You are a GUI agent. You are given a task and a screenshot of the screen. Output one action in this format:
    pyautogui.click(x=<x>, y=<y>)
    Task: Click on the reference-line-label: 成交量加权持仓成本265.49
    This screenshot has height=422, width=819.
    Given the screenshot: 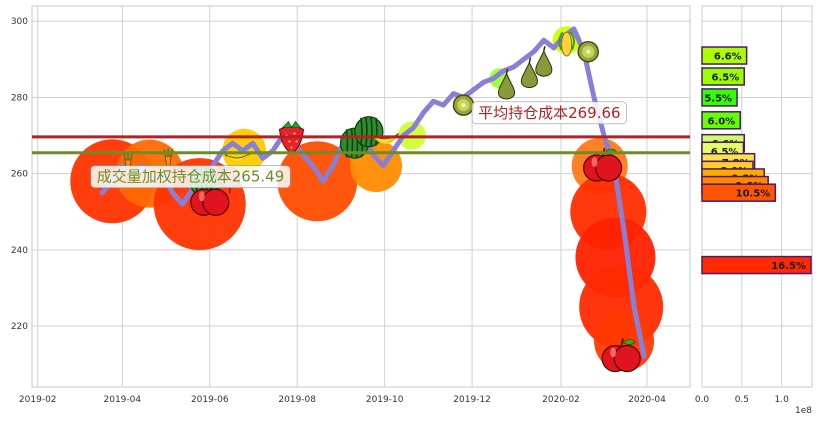 What is the action you would take?
    pyautogui.click(x=191, y=177)
    